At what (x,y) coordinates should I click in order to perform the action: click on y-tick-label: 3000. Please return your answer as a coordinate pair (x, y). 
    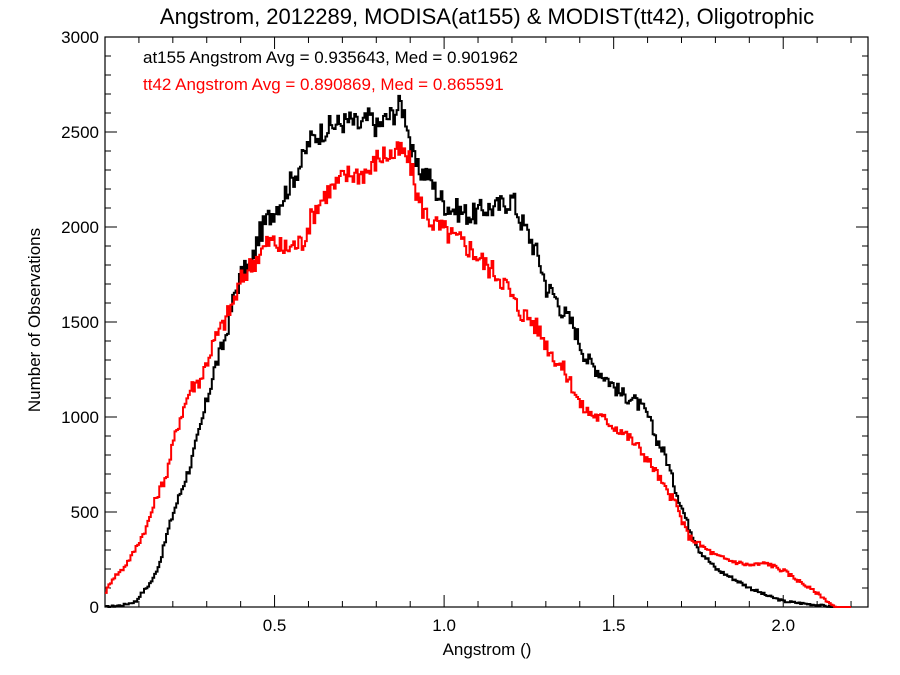
    Looking at the image, I should click on (80, 37).